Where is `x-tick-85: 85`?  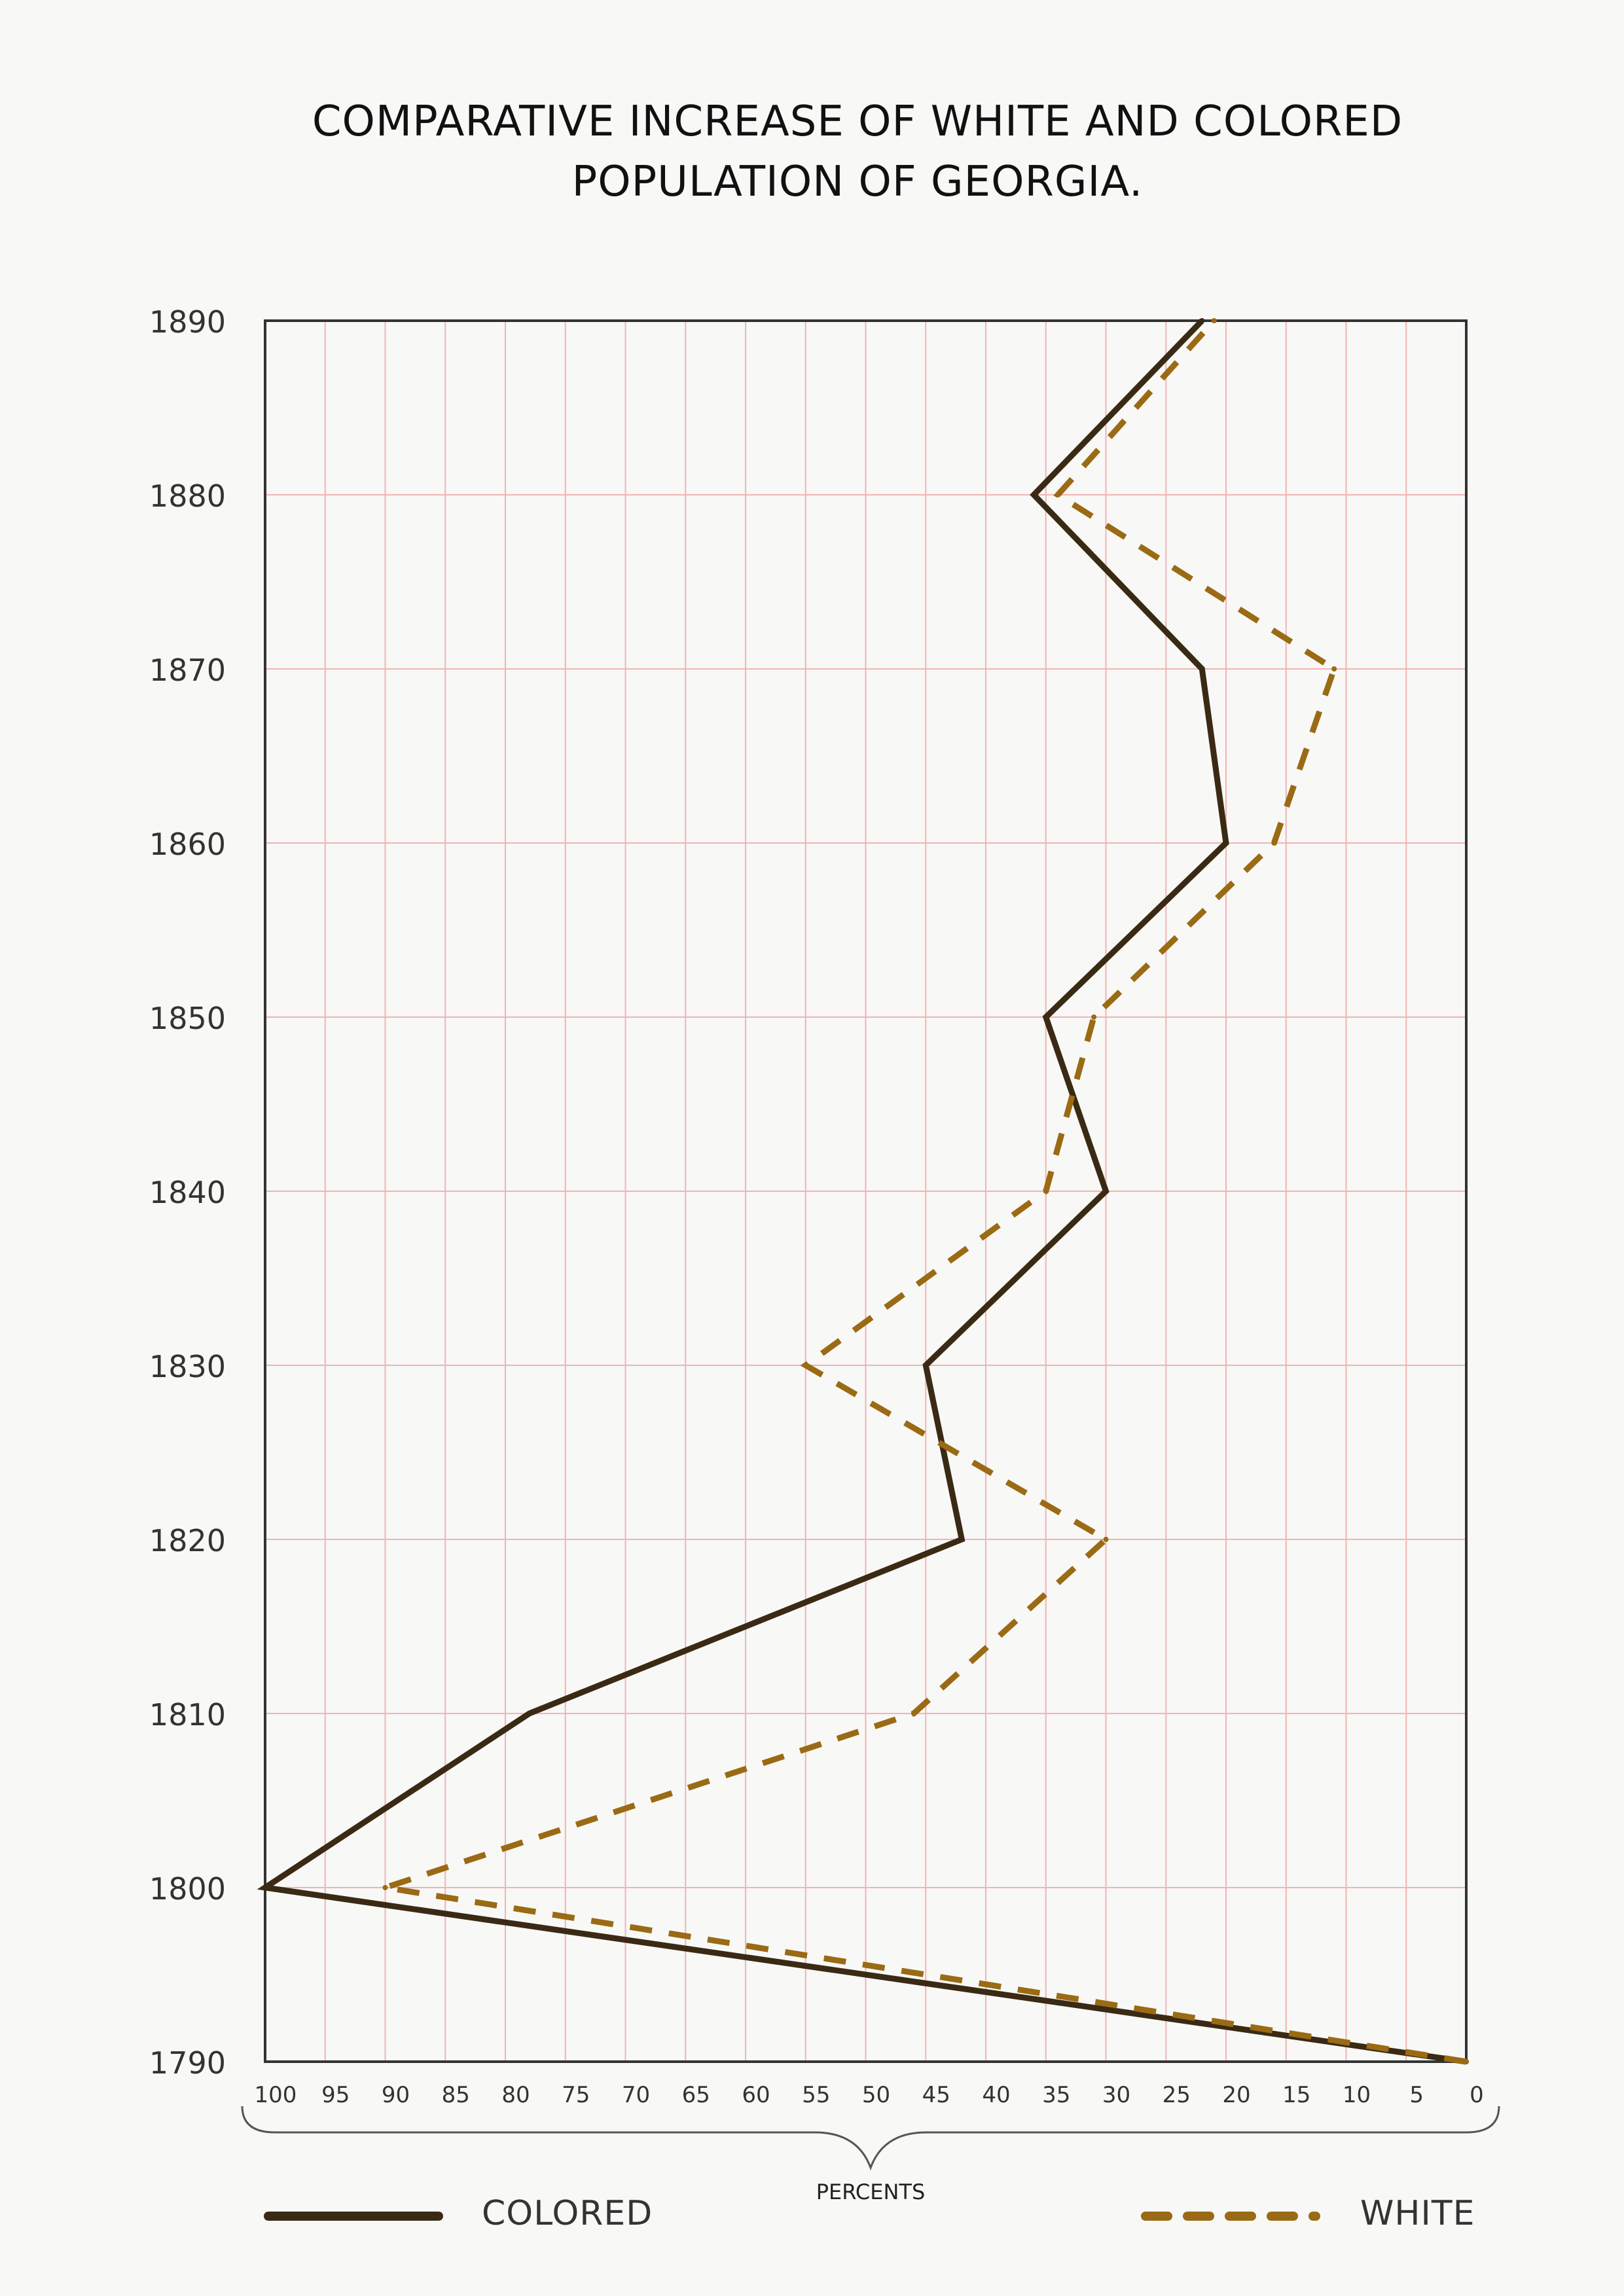 x-tick-85: 85 is located at coordinates (456, 2095).